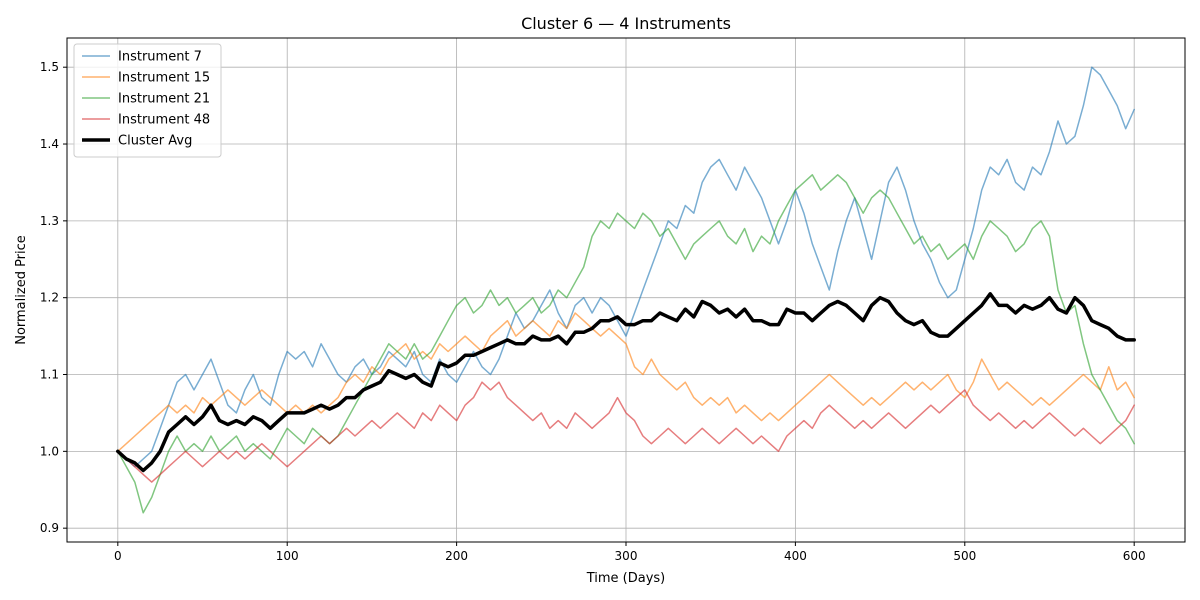  Describe the element at coordinates (49, 221) in the screenshot. I see `y-tick-label: 1.3` at that location.